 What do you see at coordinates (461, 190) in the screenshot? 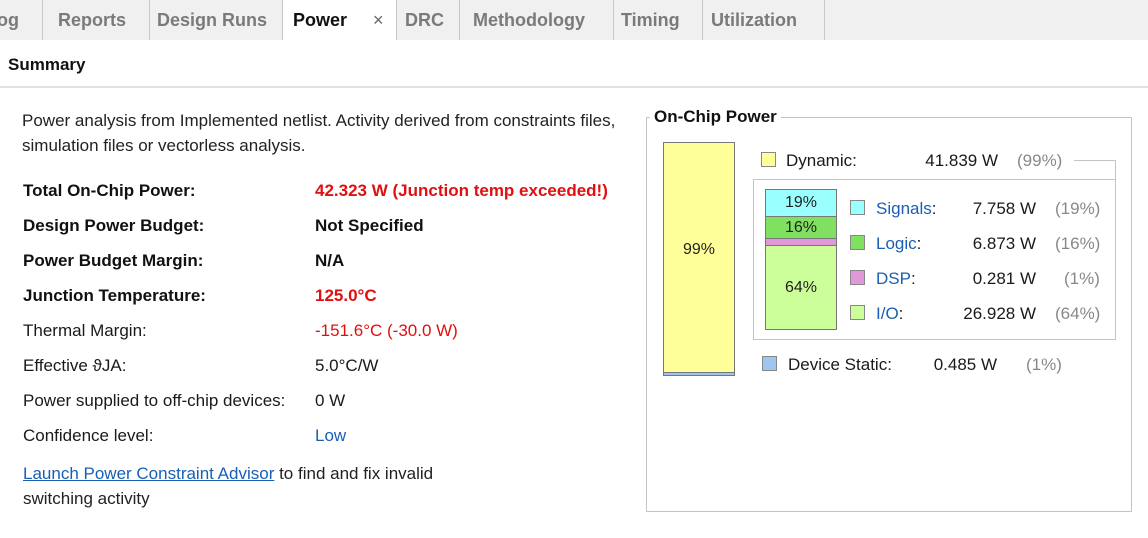
I see `total-power-value: 42.323 W (Junction temp exceeded!)` at bounding box center [461, 190].